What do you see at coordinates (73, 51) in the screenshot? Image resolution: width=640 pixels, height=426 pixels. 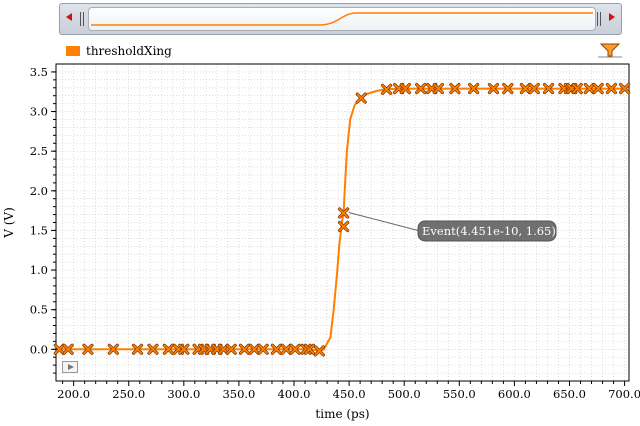 I see `legend-swatch` at bounding box center [73, 51].